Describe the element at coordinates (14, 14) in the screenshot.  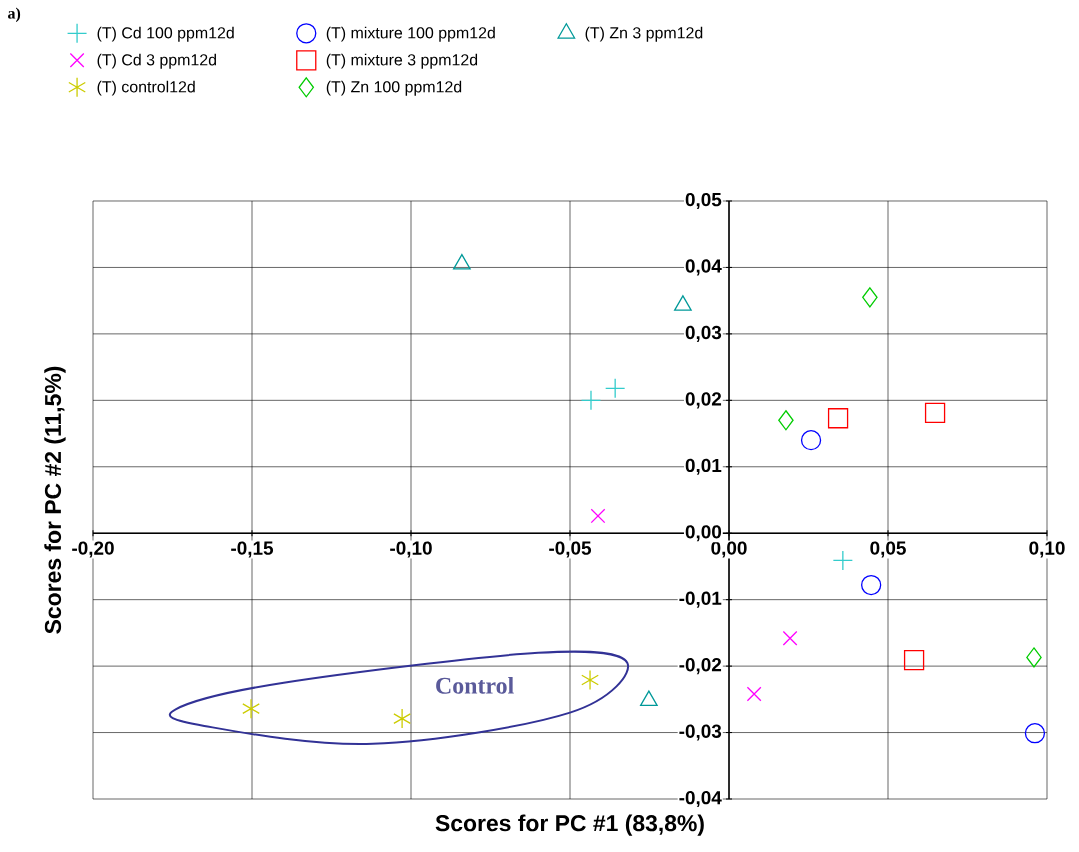
I see `text: a)` at that location.